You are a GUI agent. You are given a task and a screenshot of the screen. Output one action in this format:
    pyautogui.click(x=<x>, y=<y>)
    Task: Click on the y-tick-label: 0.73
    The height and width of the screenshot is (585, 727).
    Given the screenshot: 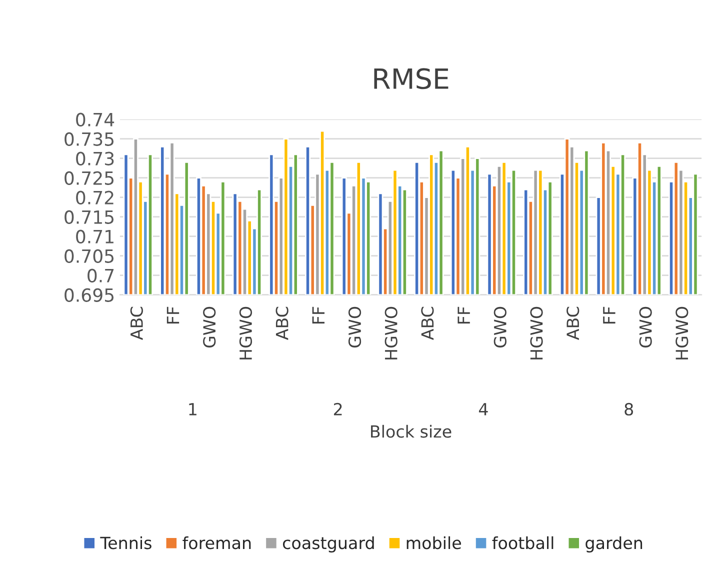 What is the action you would take?
    pyautogui.click(x=95, y=159)
    